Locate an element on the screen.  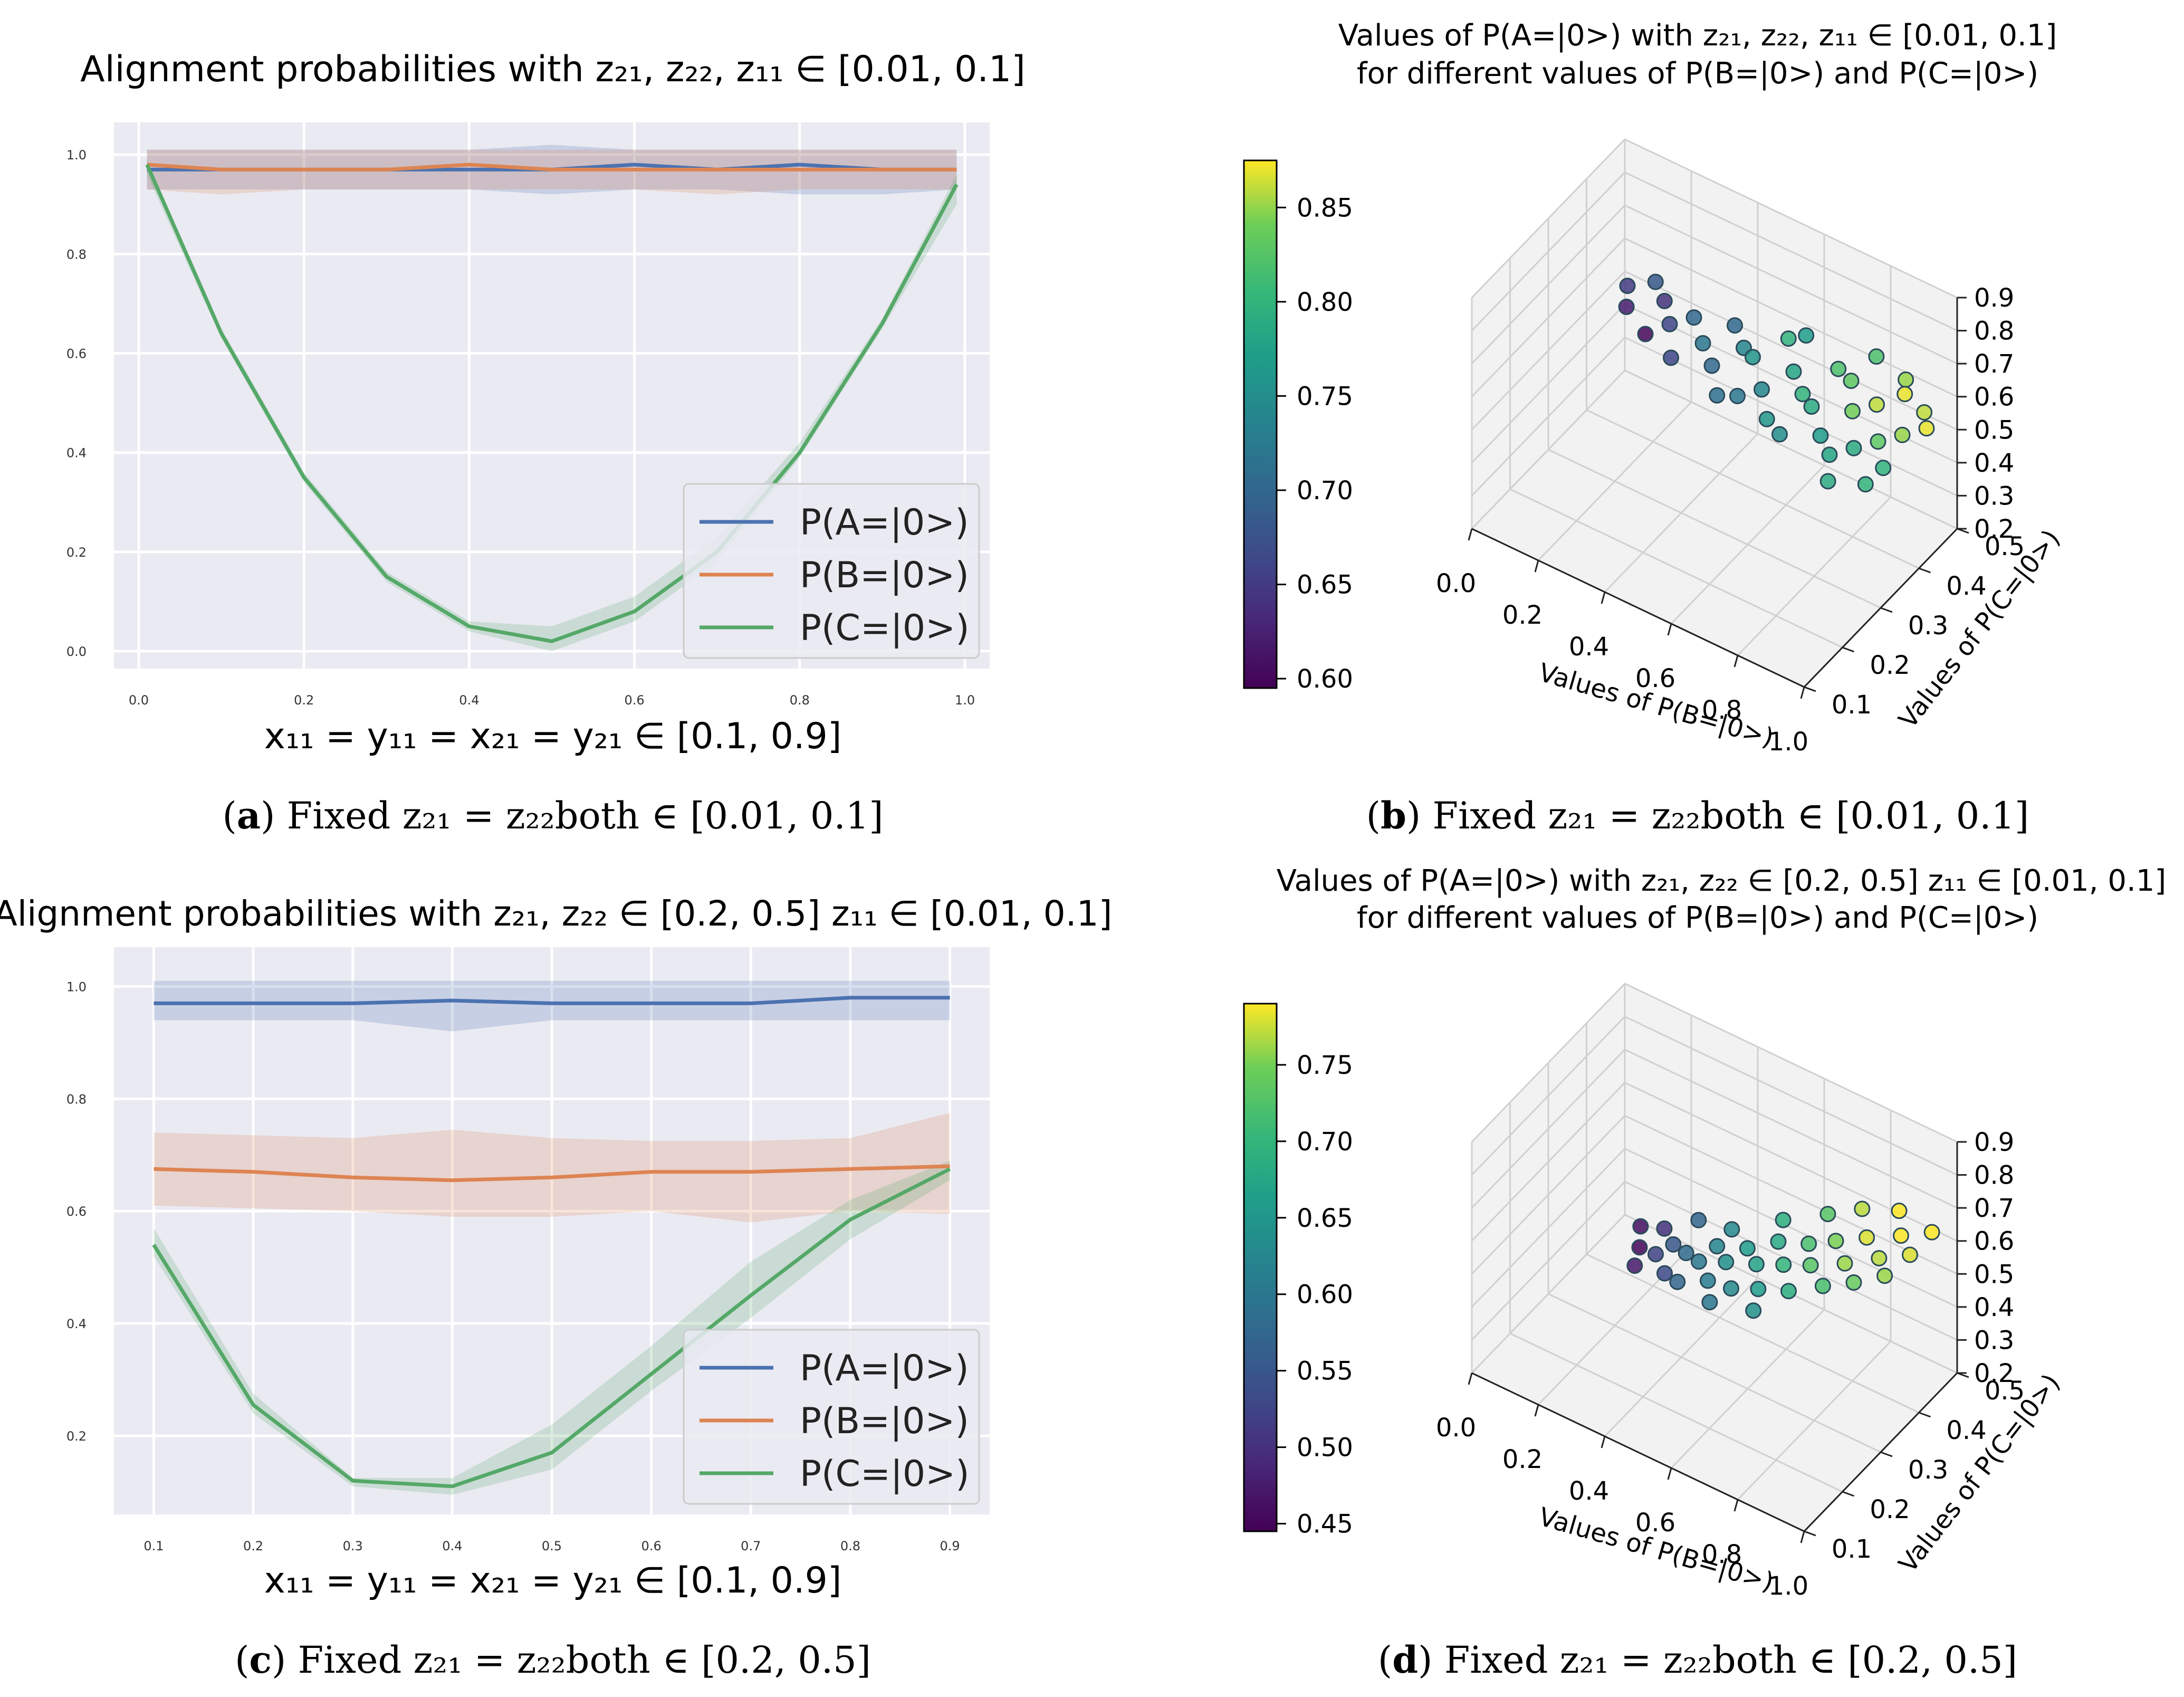
c-ytick-label: 0.8 is located at coordinates (76, 1100).